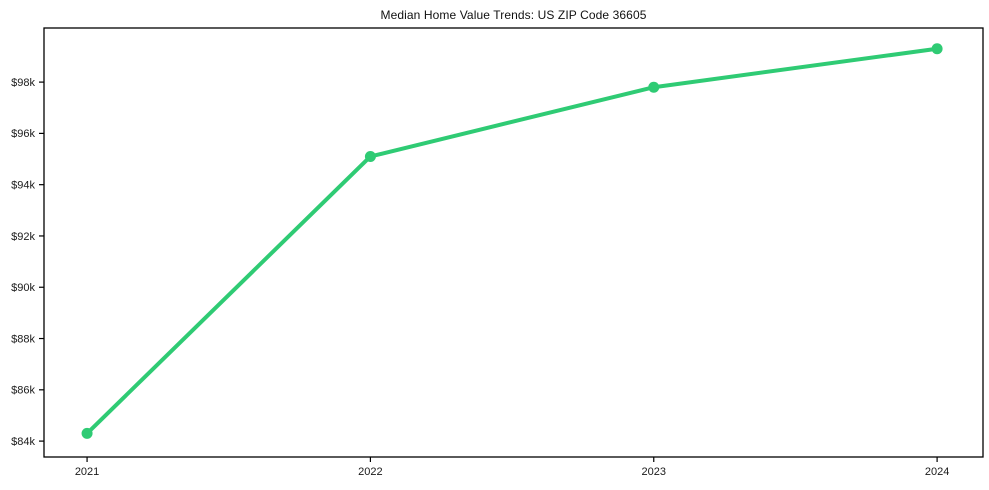 The image size is (989, 490). Describe the element at coordinates (23, 442) in the screenshot. I see `y-tick-label: $84k` at that location.